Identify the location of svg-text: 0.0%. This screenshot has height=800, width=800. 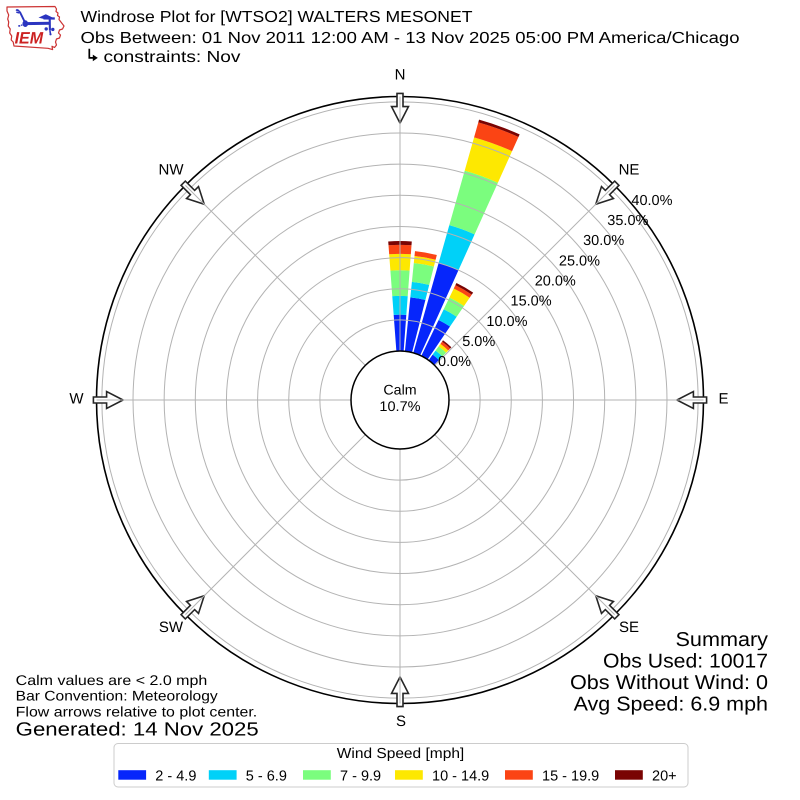
(454, 362).